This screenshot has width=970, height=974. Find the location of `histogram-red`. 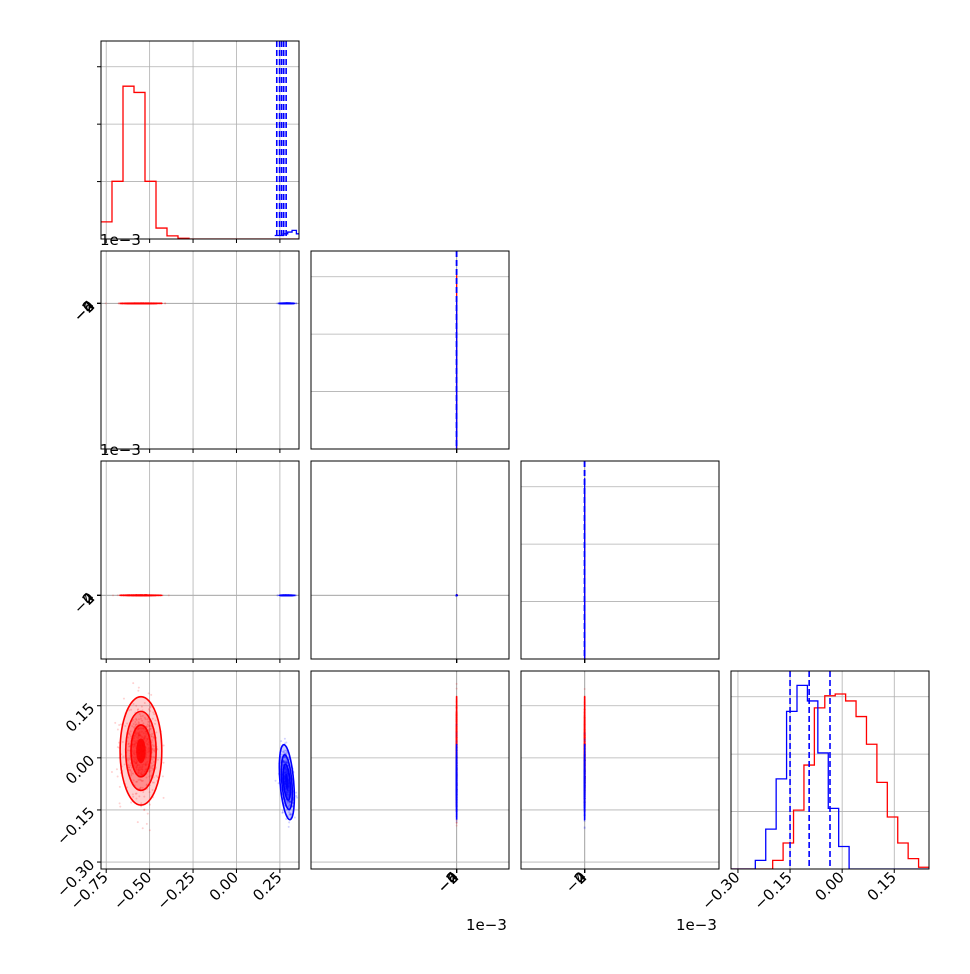

histogram-red is located at coordinates (200, 162).